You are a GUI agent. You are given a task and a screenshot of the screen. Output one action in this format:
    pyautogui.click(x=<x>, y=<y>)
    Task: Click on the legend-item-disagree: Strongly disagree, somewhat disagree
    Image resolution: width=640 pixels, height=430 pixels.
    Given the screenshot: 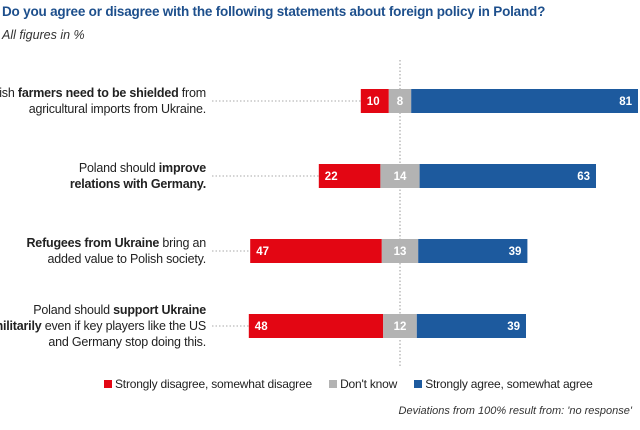 What is the action you would take?
    pyautogui.click(x=208, y=384)
    